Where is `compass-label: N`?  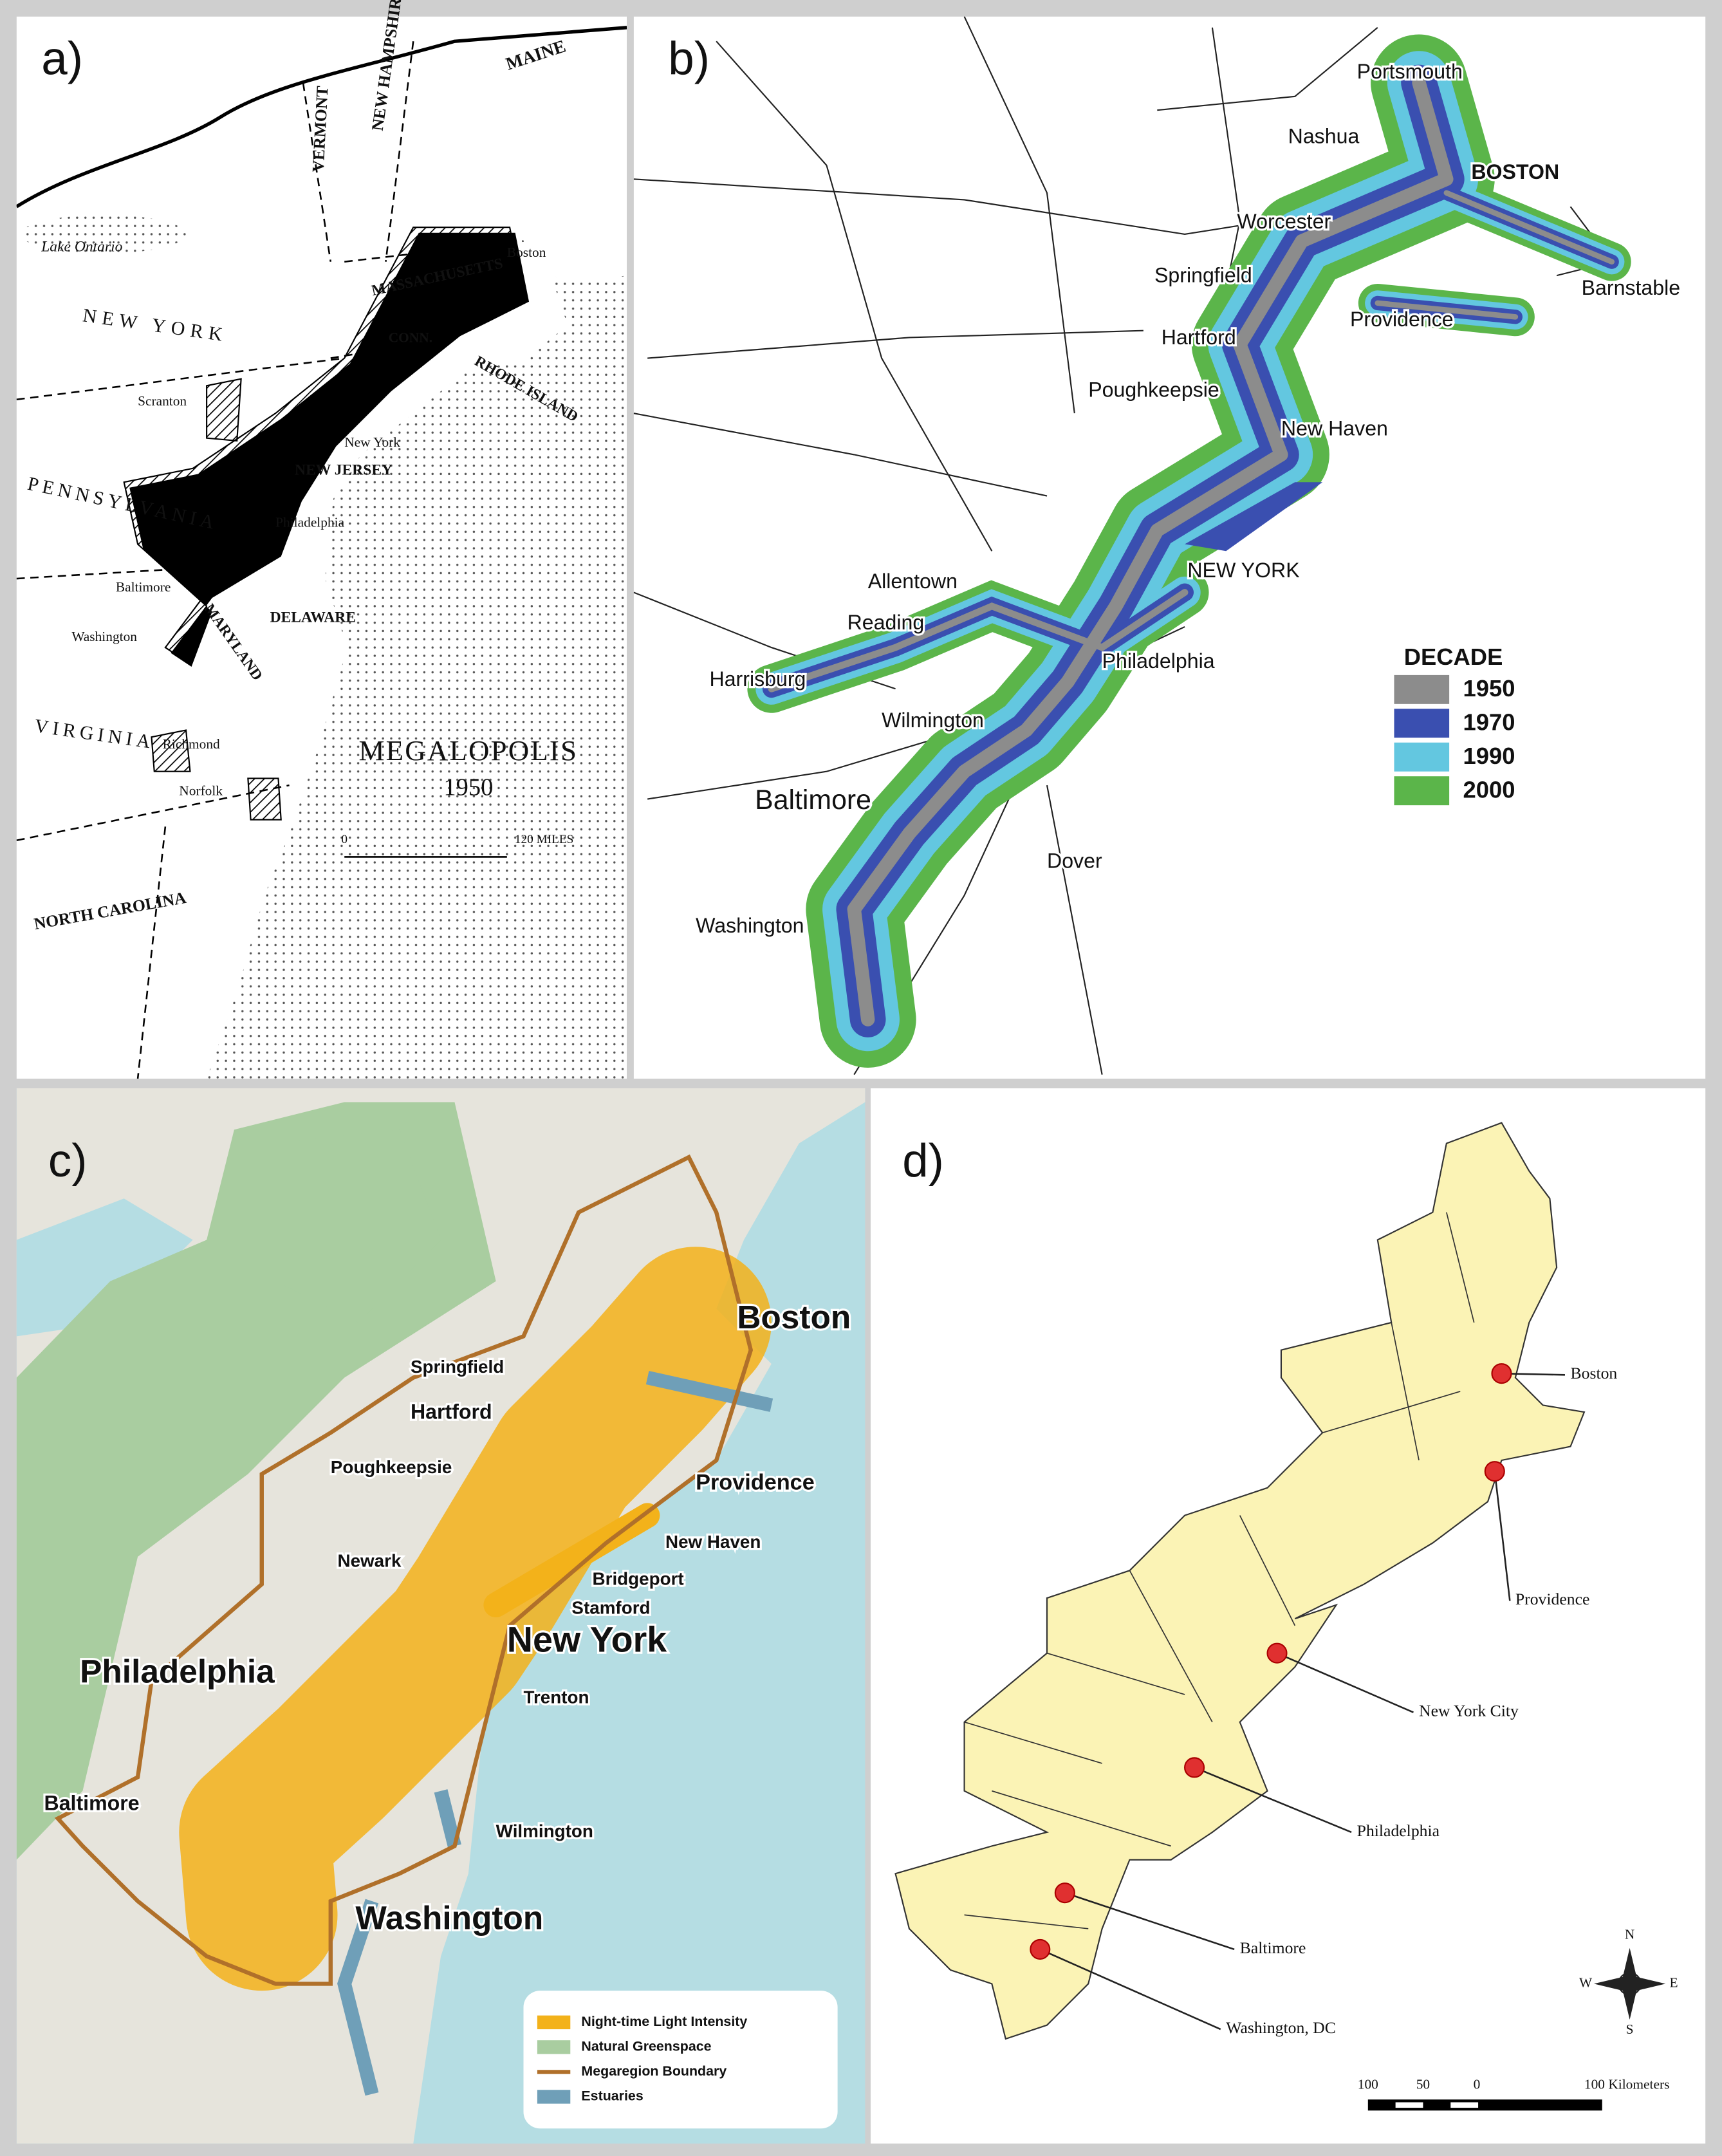
compass-label: N is located at coordinates (1629, 1934).